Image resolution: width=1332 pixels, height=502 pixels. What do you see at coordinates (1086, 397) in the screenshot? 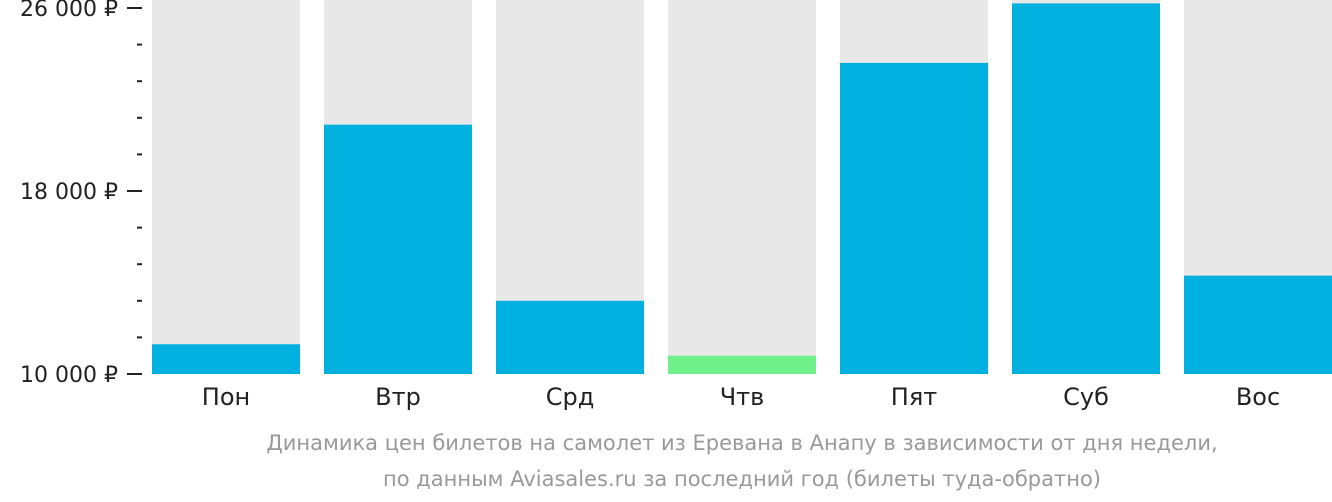
I see `x-tick-label: Суб` at bounding box center [1086, 397].